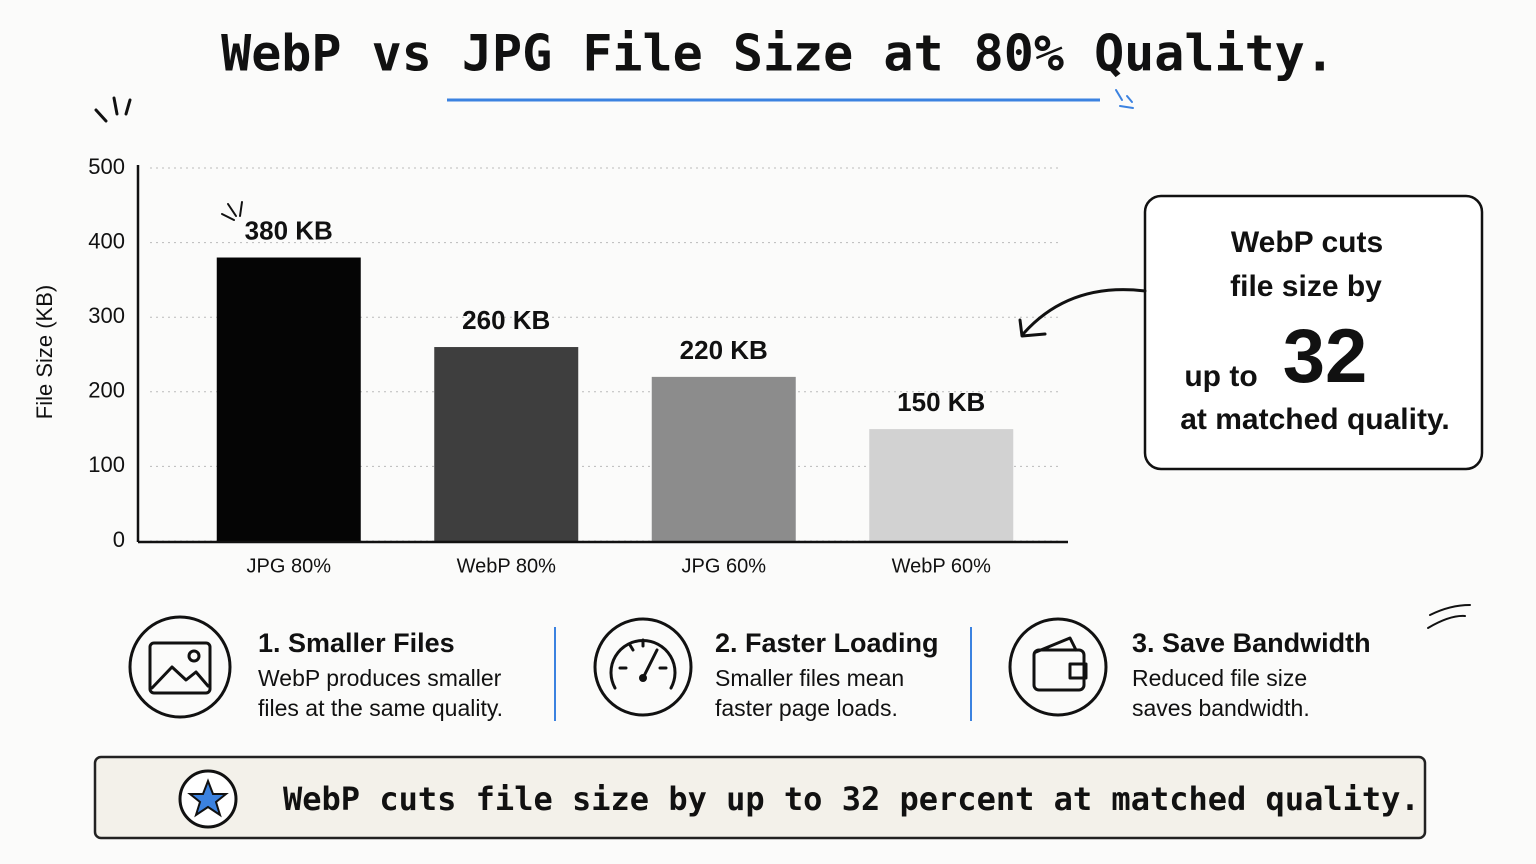 The width and height of the screenshot is (1536, 864). Describe the element at coordinates (1315, 419) in the screenshot. I see `callout-text: at matched quality.` at that location.